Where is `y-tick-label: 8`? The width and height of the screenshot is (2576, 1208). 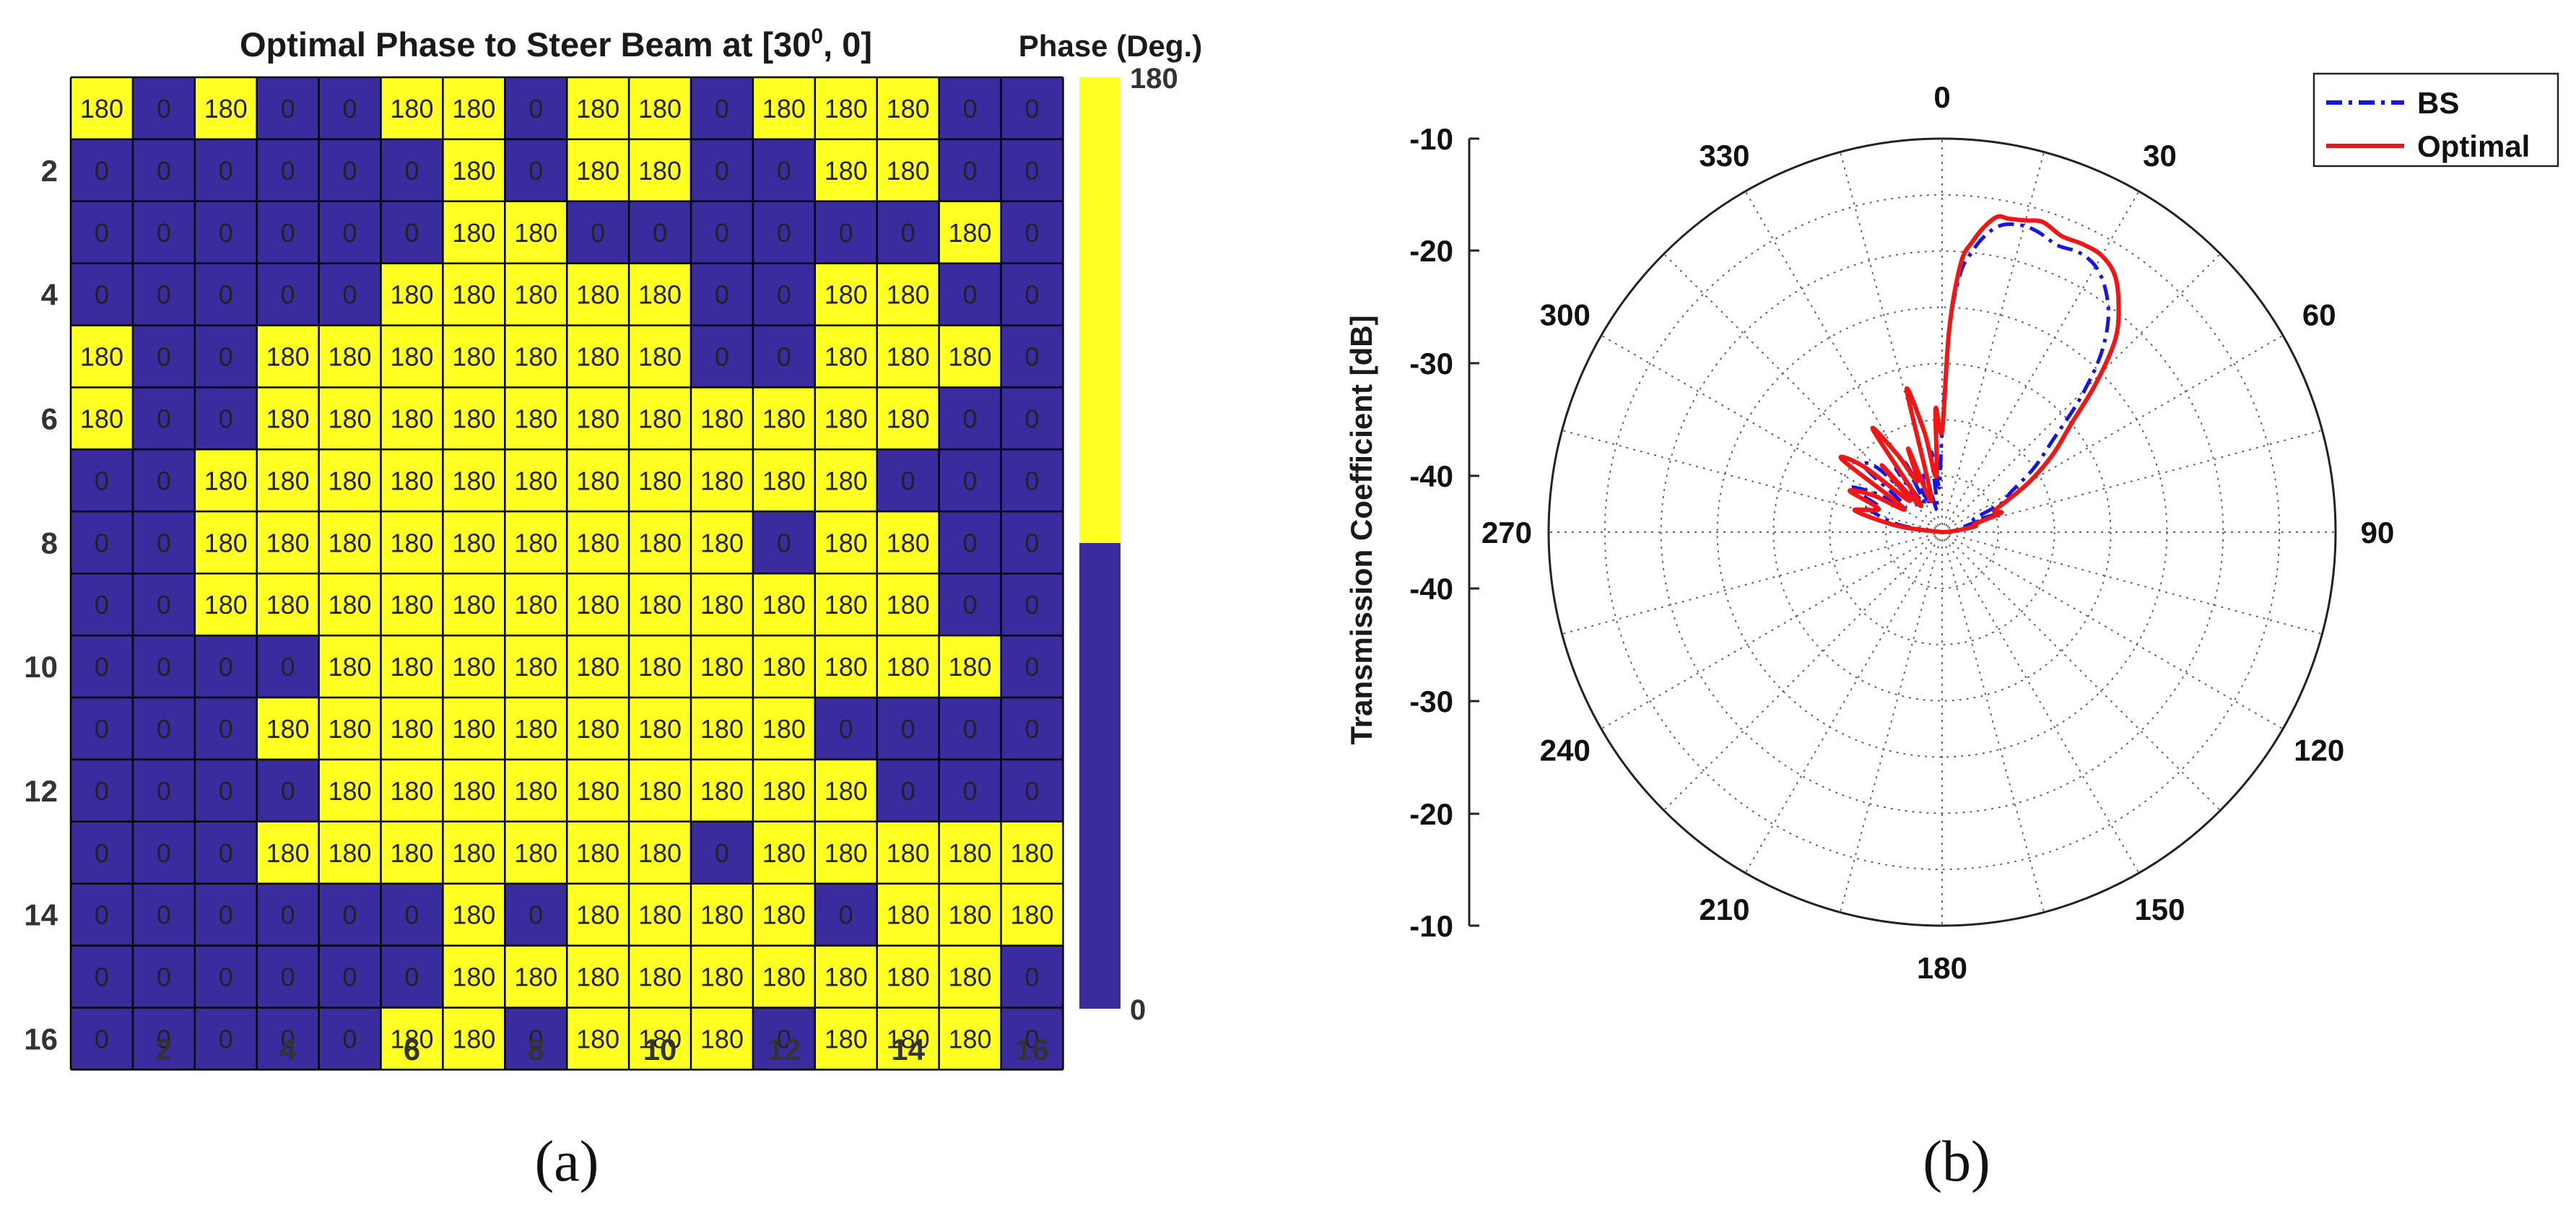 y-tick-label: 8 is located at coordinates (49, 543).